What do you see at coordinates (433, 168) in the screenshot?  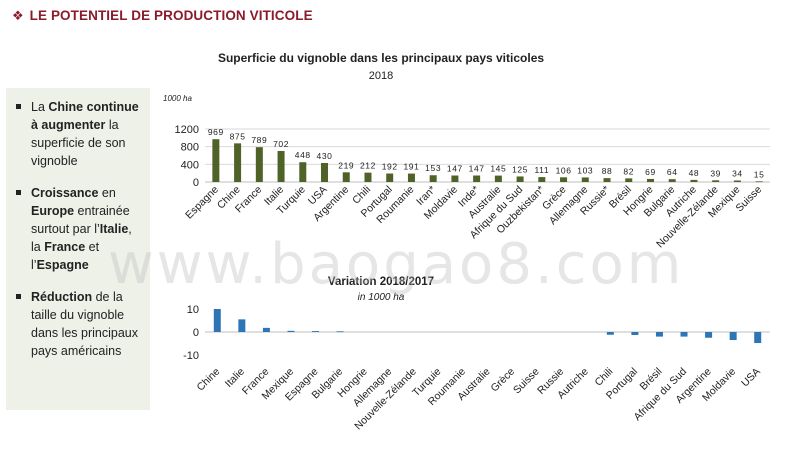 I see `data-label: 153` at bounding box center [433, 168].